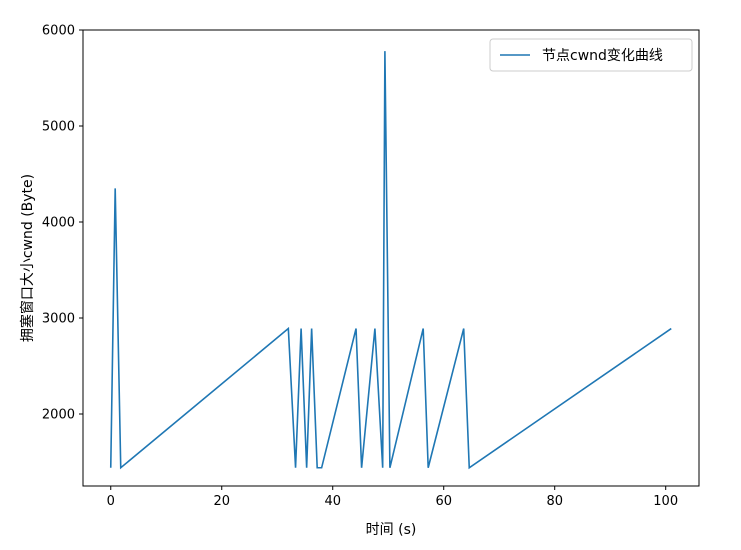 This screenshot has height=550, width=741. Describe the element at coordinates (332, 501) in the screenshot. I see `x-tick-label: 40` at that location.